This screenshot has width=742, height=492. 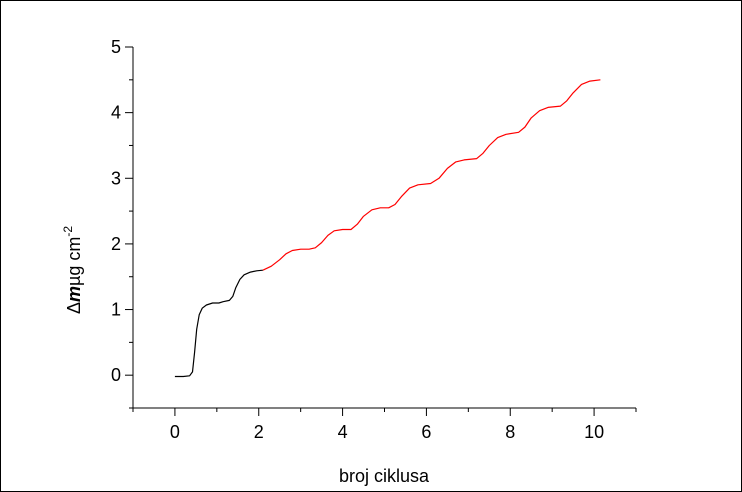 What do you see at coordinates (74, 308) in the screenshot?
I see `y-axis-title-delta: Δ` at bounding box center [74, 308].